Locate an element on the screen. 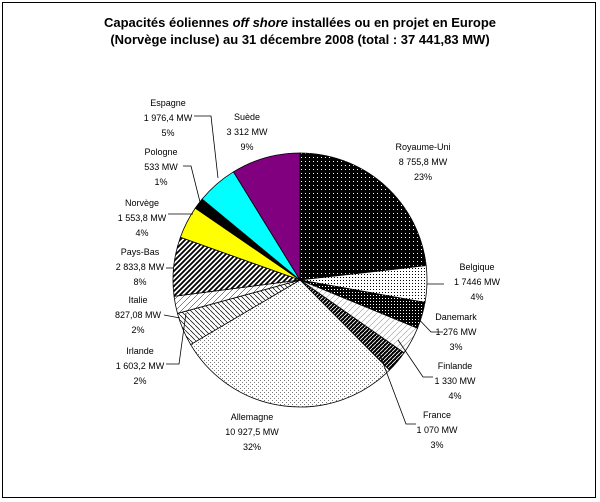 This screenshot has width=600, height=502. slice-label-su-de-value: 3 312 MW is located at coordinates (247, 132).